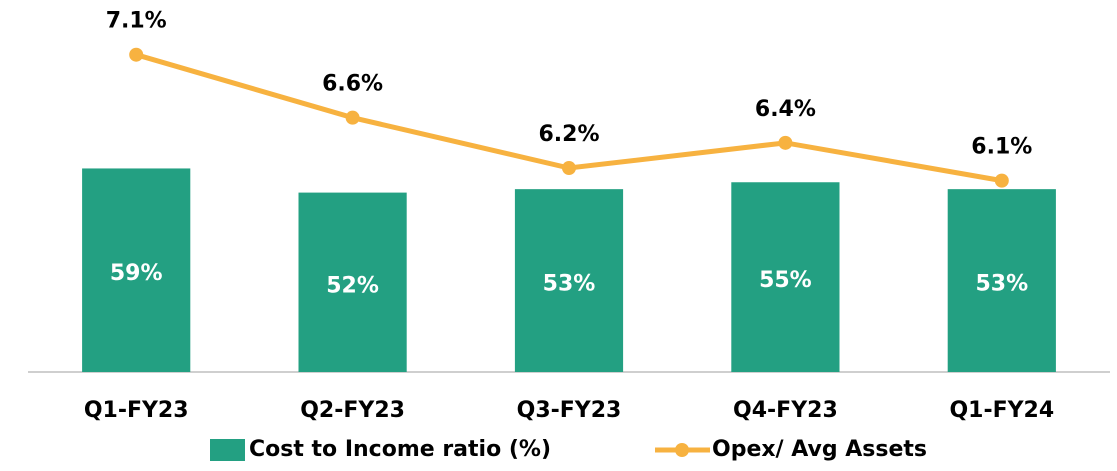  I want to click on bar-label: 55%, so click(785, 280).